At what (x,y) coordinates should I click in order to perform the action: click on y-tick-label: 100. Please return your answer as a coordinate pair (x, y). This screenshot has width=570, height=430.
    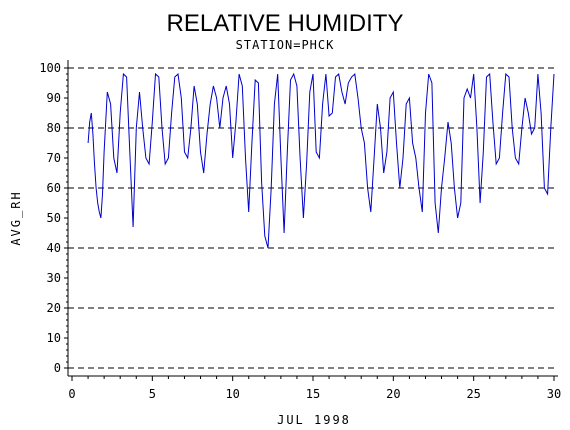
    Looking at the image, I should click on (50, 68).